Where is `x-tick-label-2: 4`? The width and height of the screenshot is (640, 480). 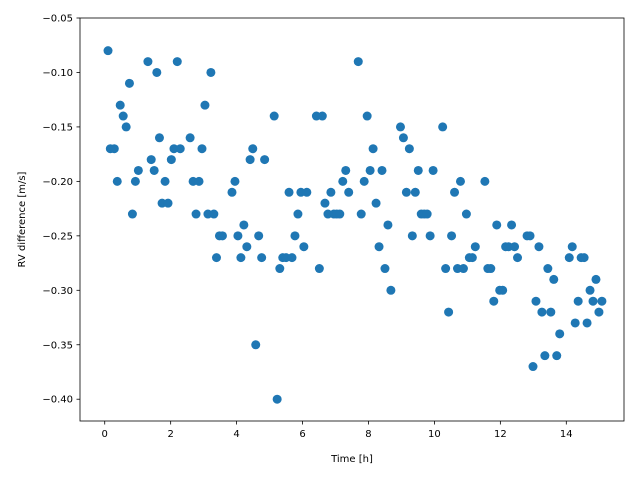
x-tick-label-2: 4 is located at coordinates (236, 434).